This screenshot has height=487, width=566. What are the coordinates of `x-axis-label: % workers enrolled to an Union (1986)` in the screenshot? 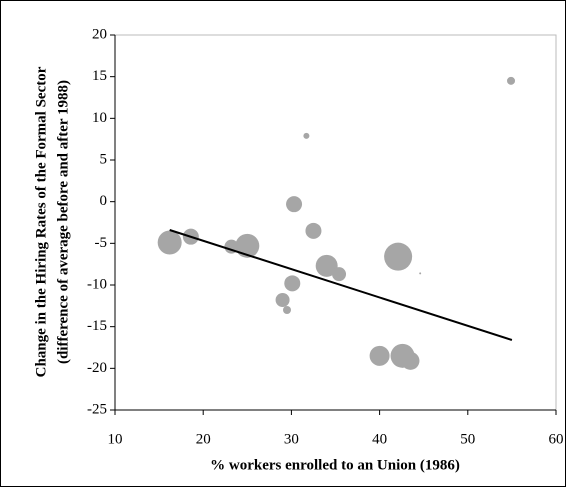 It's located at (335, 465).